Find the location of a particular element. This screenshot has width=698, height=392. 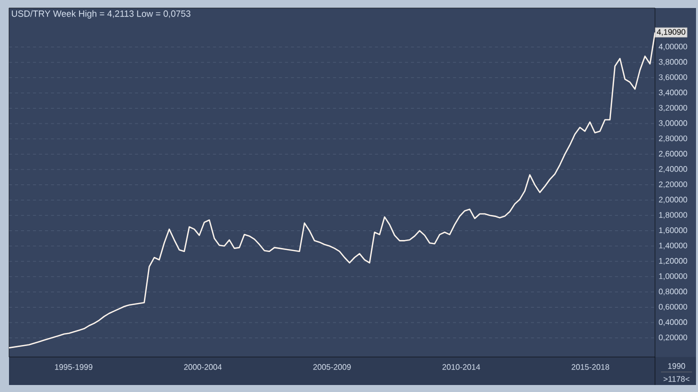

text: 2000-2004 is located at coordinates (203, 367).